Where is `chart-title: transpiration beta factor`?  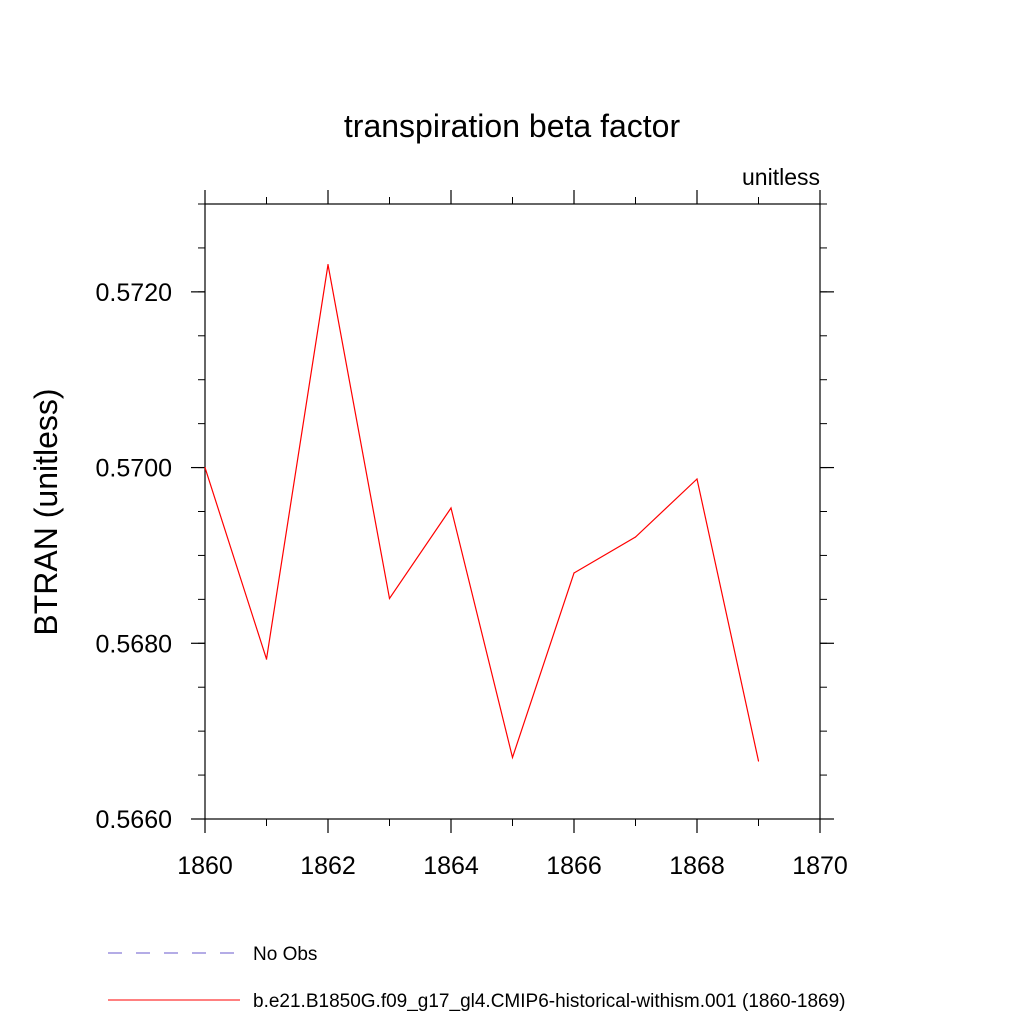
chart-title: transpiration beta factor is located at coordinates (512, 126).